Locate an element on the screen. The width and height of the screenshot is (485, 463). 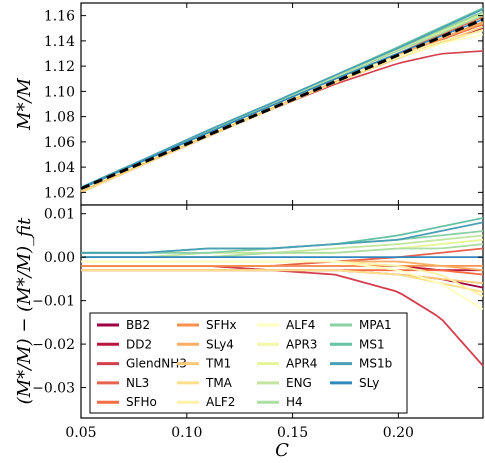
legend-label-ALF4: ALF4 is located at coordinates (300, 325).